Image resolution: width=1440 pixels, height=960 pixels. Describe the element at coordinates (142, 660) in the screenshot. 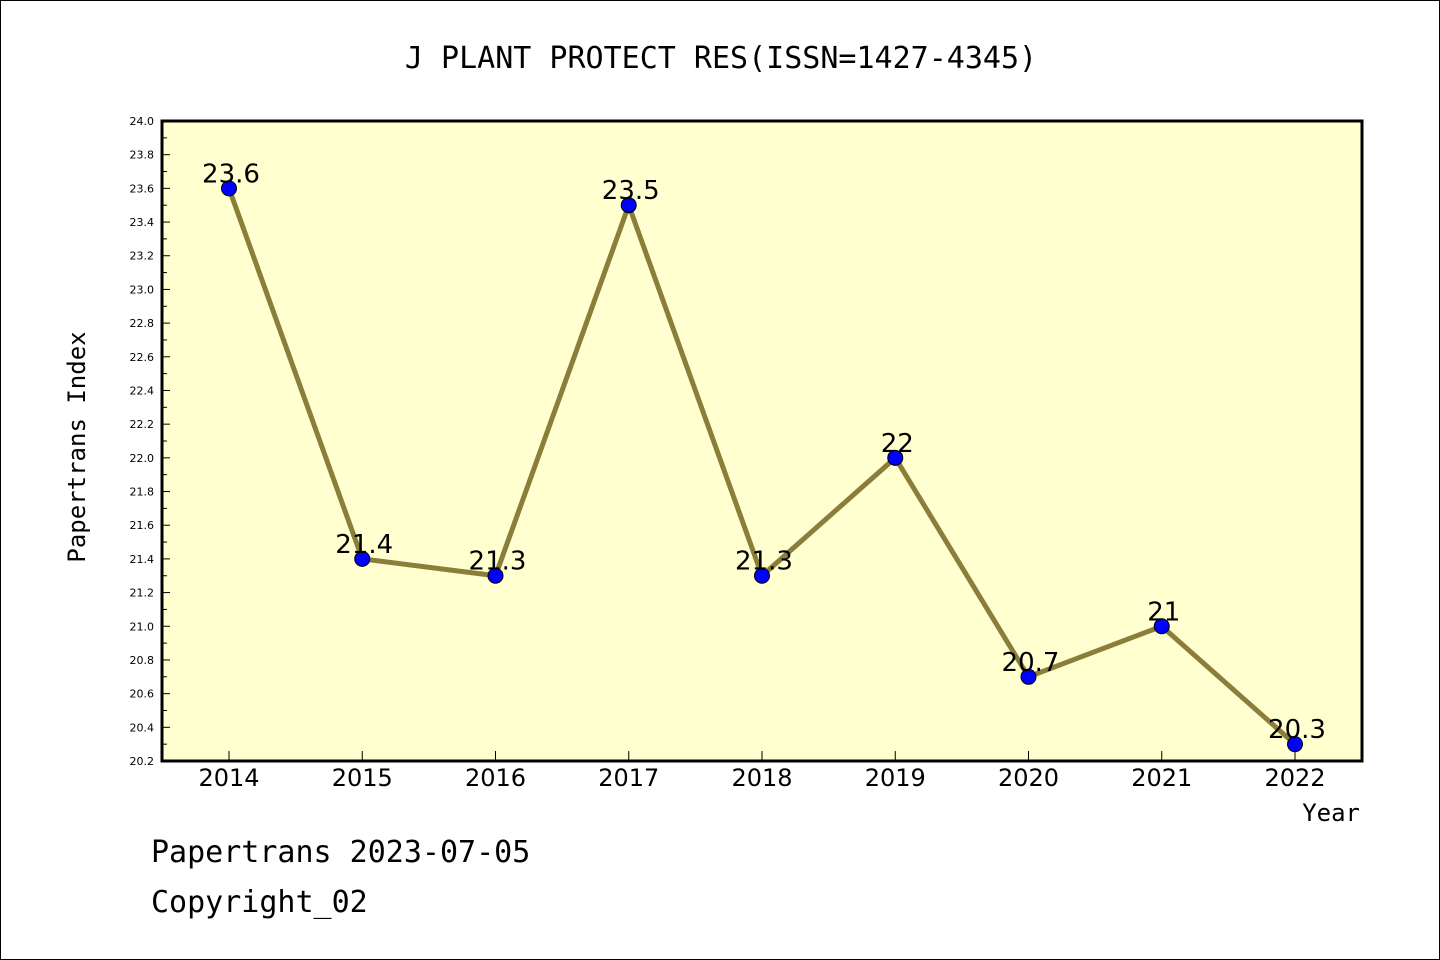

I see `y-tick-label: 20.8` at that location.